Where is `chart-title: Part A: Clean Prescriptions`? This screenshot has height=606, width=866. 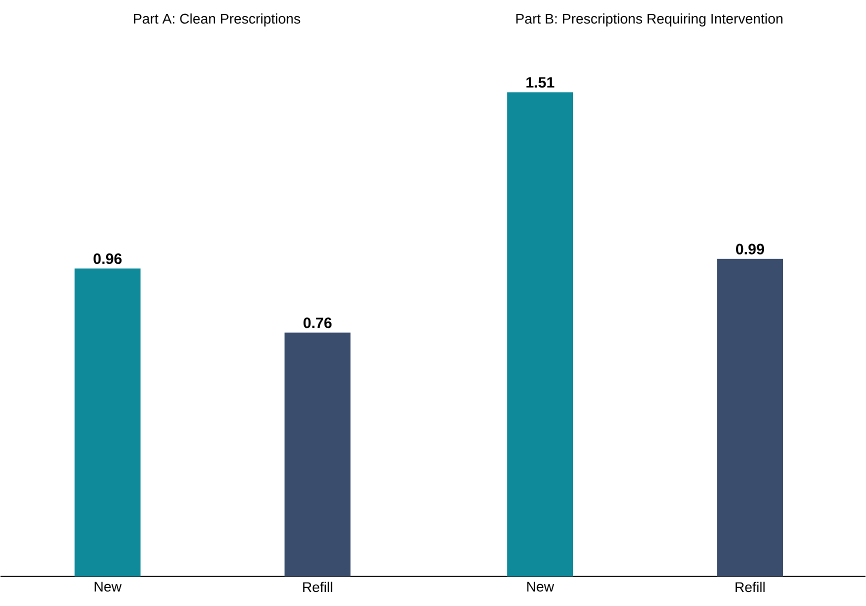
chart-title: Part A: Clean Prescriptions is located at coordinates (217, 19).